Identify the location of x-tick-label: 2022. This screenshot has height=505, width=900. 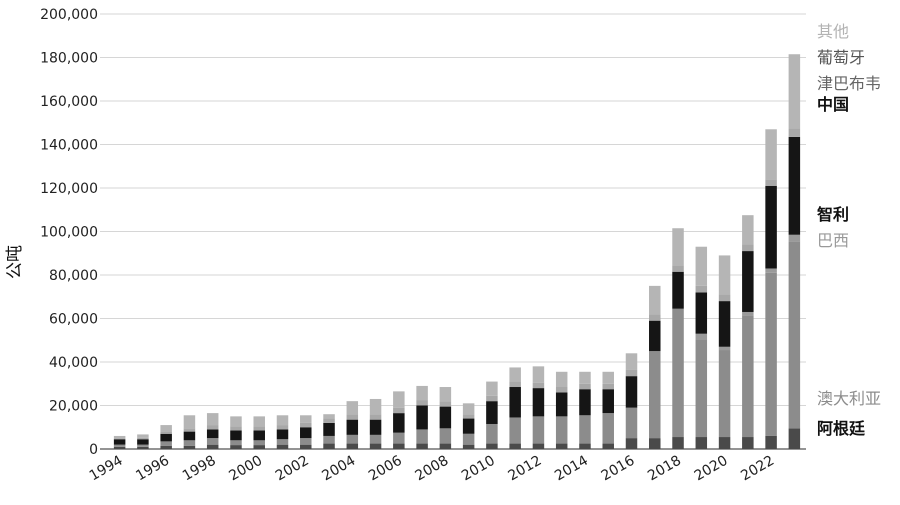
(757, 469).